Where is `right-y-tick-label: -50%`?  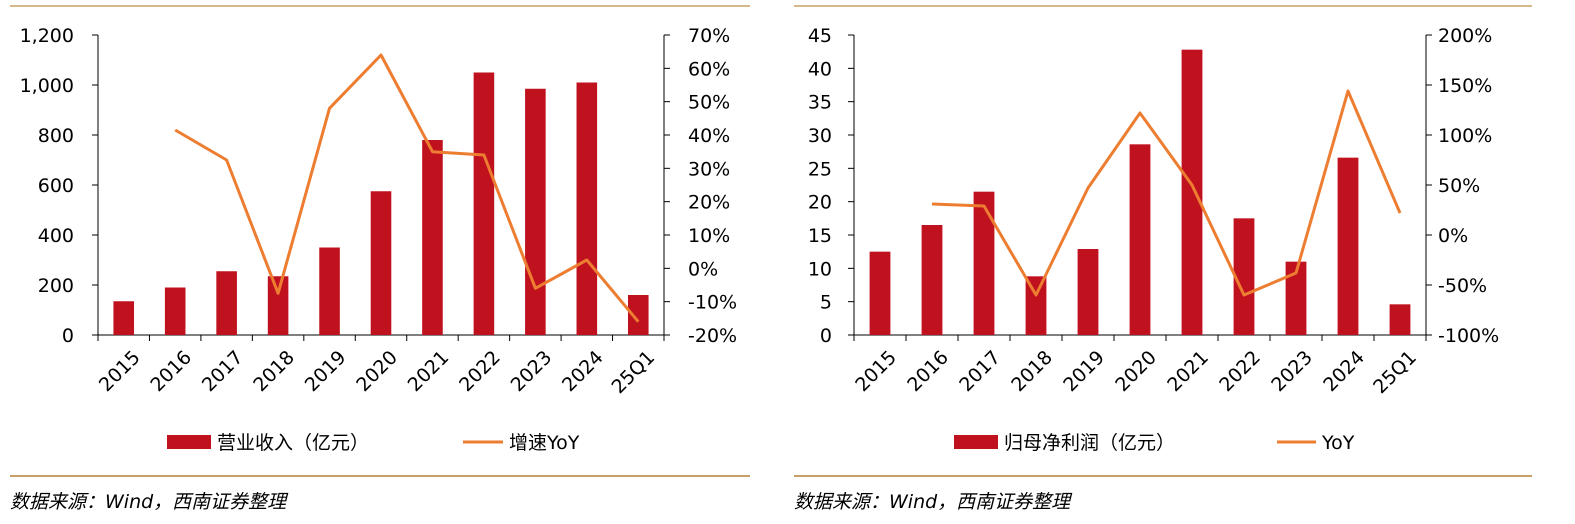 right-y-tick-label: -50% is located at coordinates (1462, 286).